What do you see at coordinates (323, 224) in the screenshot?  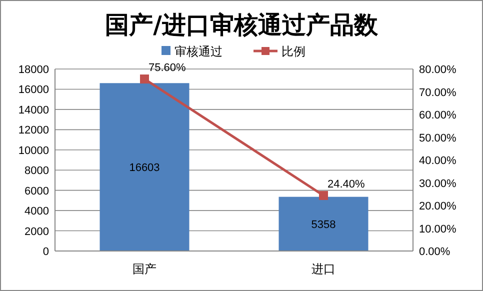 I see `data-label: 5358` at bounding box center [323, 224].